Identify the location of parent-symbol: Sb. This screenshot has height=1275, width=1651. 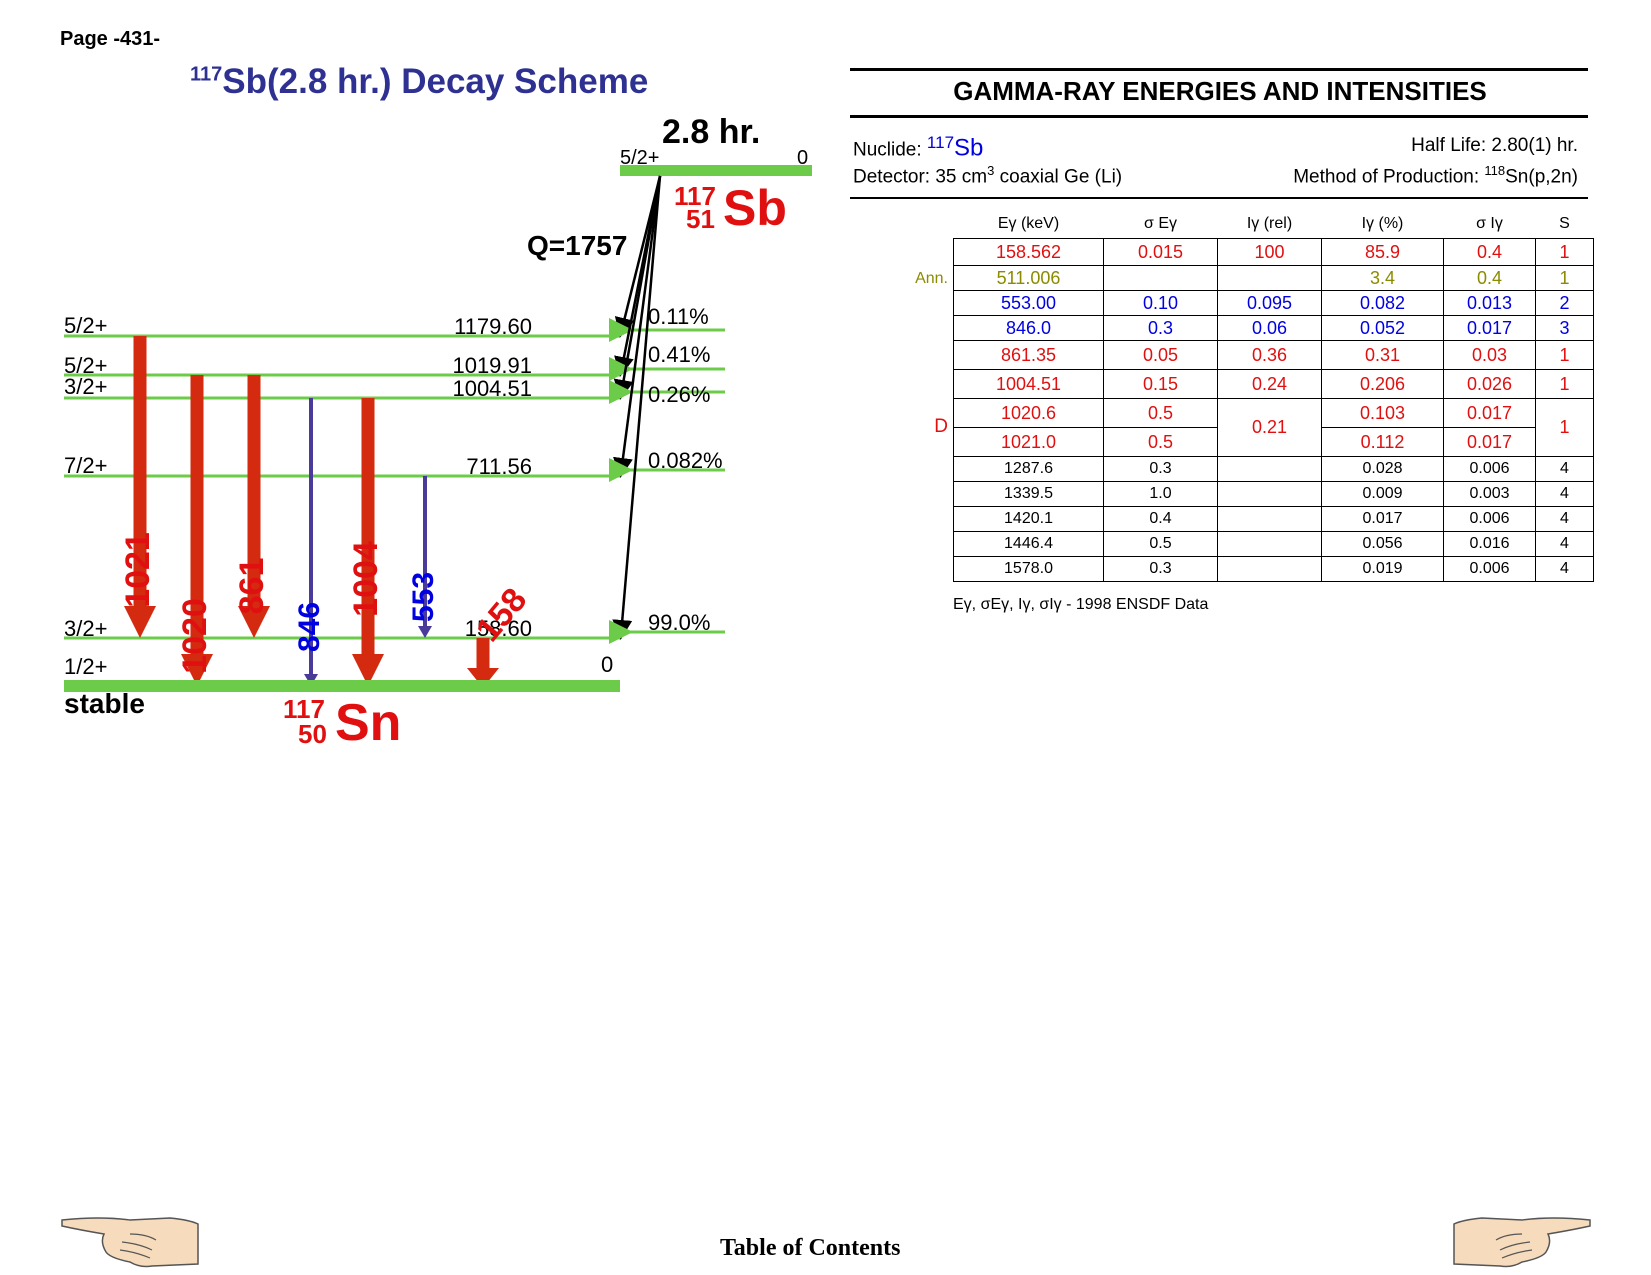
(755, 208).